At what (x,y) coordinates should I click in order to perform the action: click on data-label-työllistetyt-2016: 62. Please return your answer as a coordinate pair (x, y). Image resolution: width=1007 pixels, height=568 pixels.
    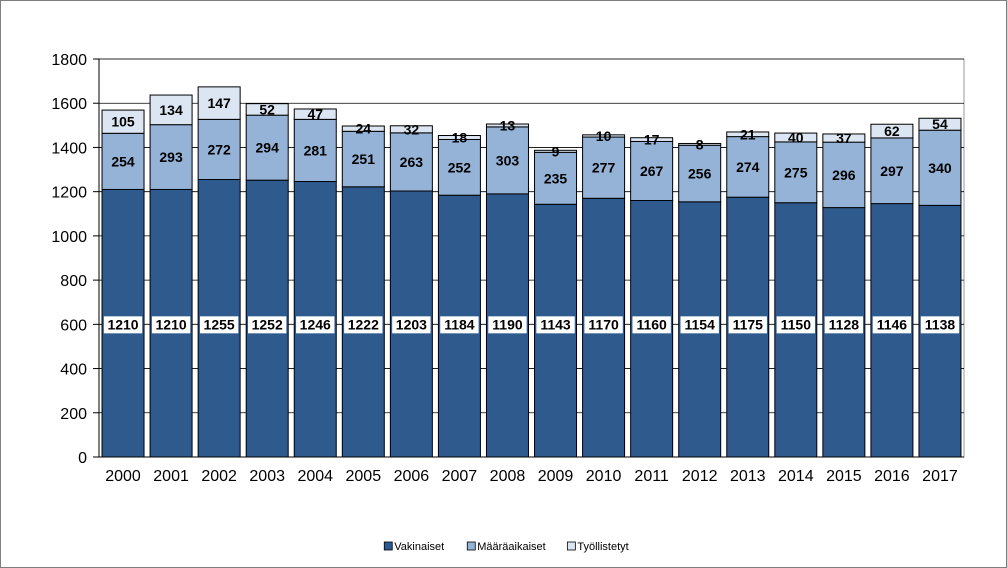
    Looking at the image, I should click on (892, 131).